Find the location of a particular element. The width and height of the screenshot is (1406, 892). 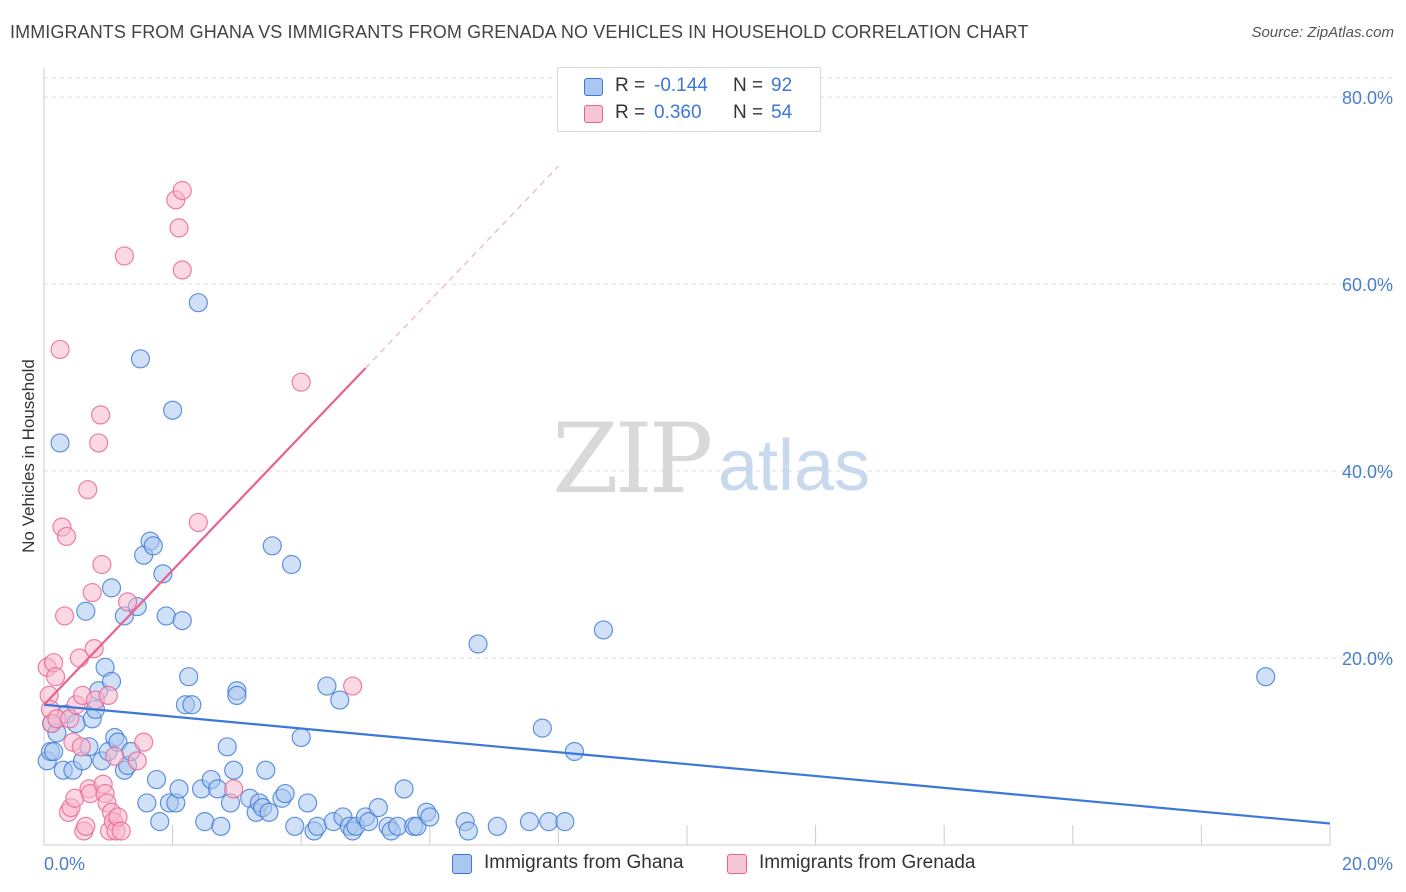

stats-box: R = -0.144 N = 92 R = 0.360 N = 54 is located at coordinates (689, 99).